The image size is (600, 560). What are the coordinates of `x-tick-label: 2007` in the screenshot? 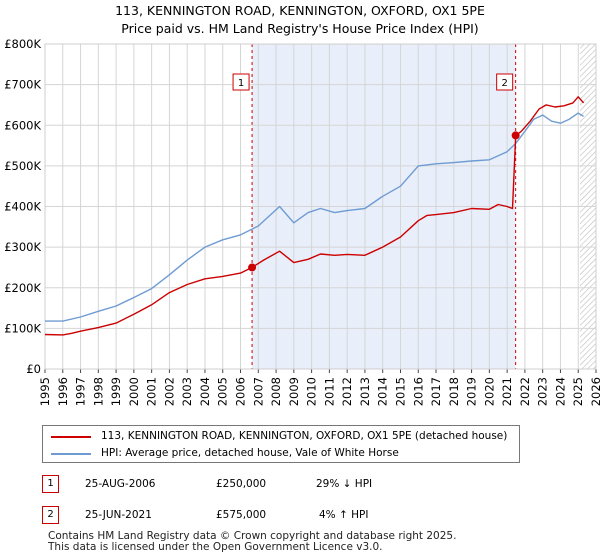 It's located at (258, 391).